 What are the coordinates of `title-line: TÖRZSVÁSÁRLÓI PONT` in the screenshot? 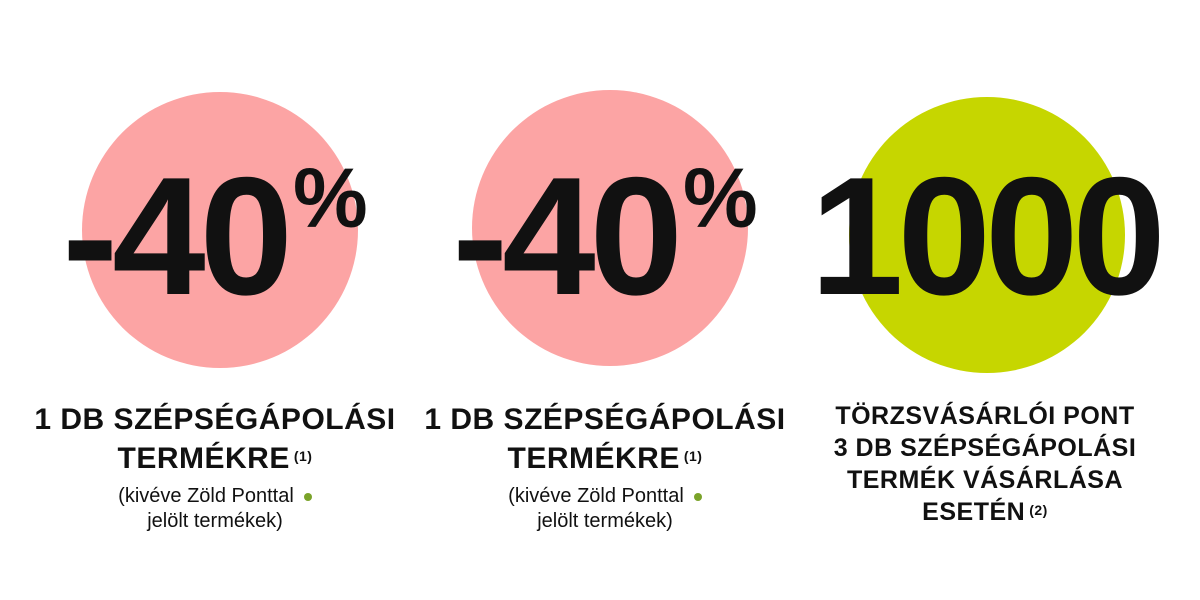 It's located at (985, 416).